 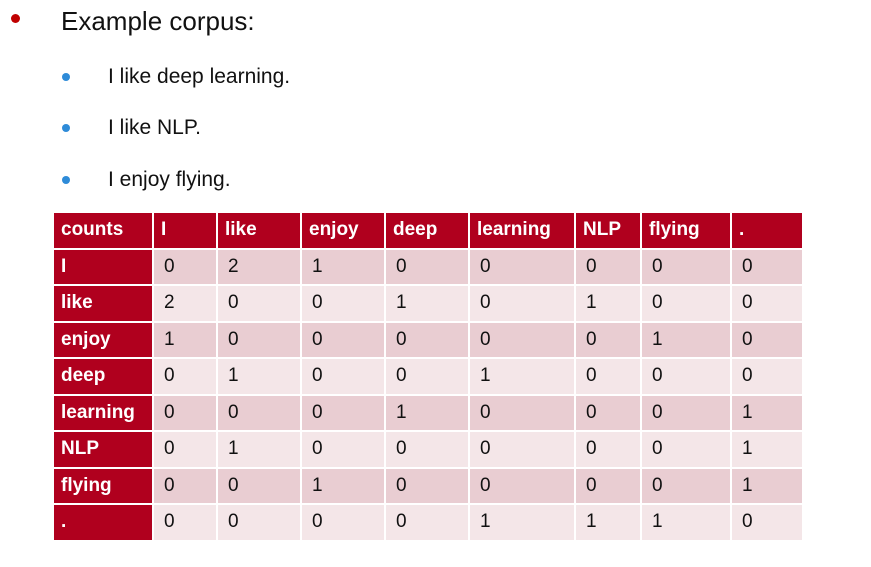 I want to click on table-row: NLP 0 1 0 0 0 0 0 1, so click(x=428, y=449).